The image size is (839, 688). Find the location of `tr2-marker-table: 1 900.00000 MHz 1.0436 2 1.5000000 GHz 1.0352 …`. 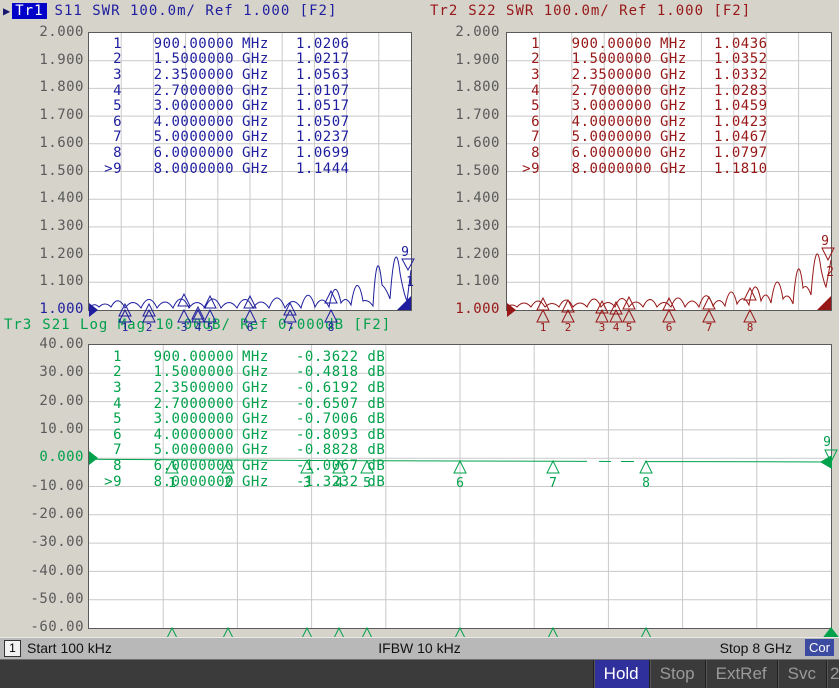

tr2-marker-table: 1 900.00000 MHz 1.0436 2 1.5000000 GHz 1.0352 … is located at coordinates (642, 106).